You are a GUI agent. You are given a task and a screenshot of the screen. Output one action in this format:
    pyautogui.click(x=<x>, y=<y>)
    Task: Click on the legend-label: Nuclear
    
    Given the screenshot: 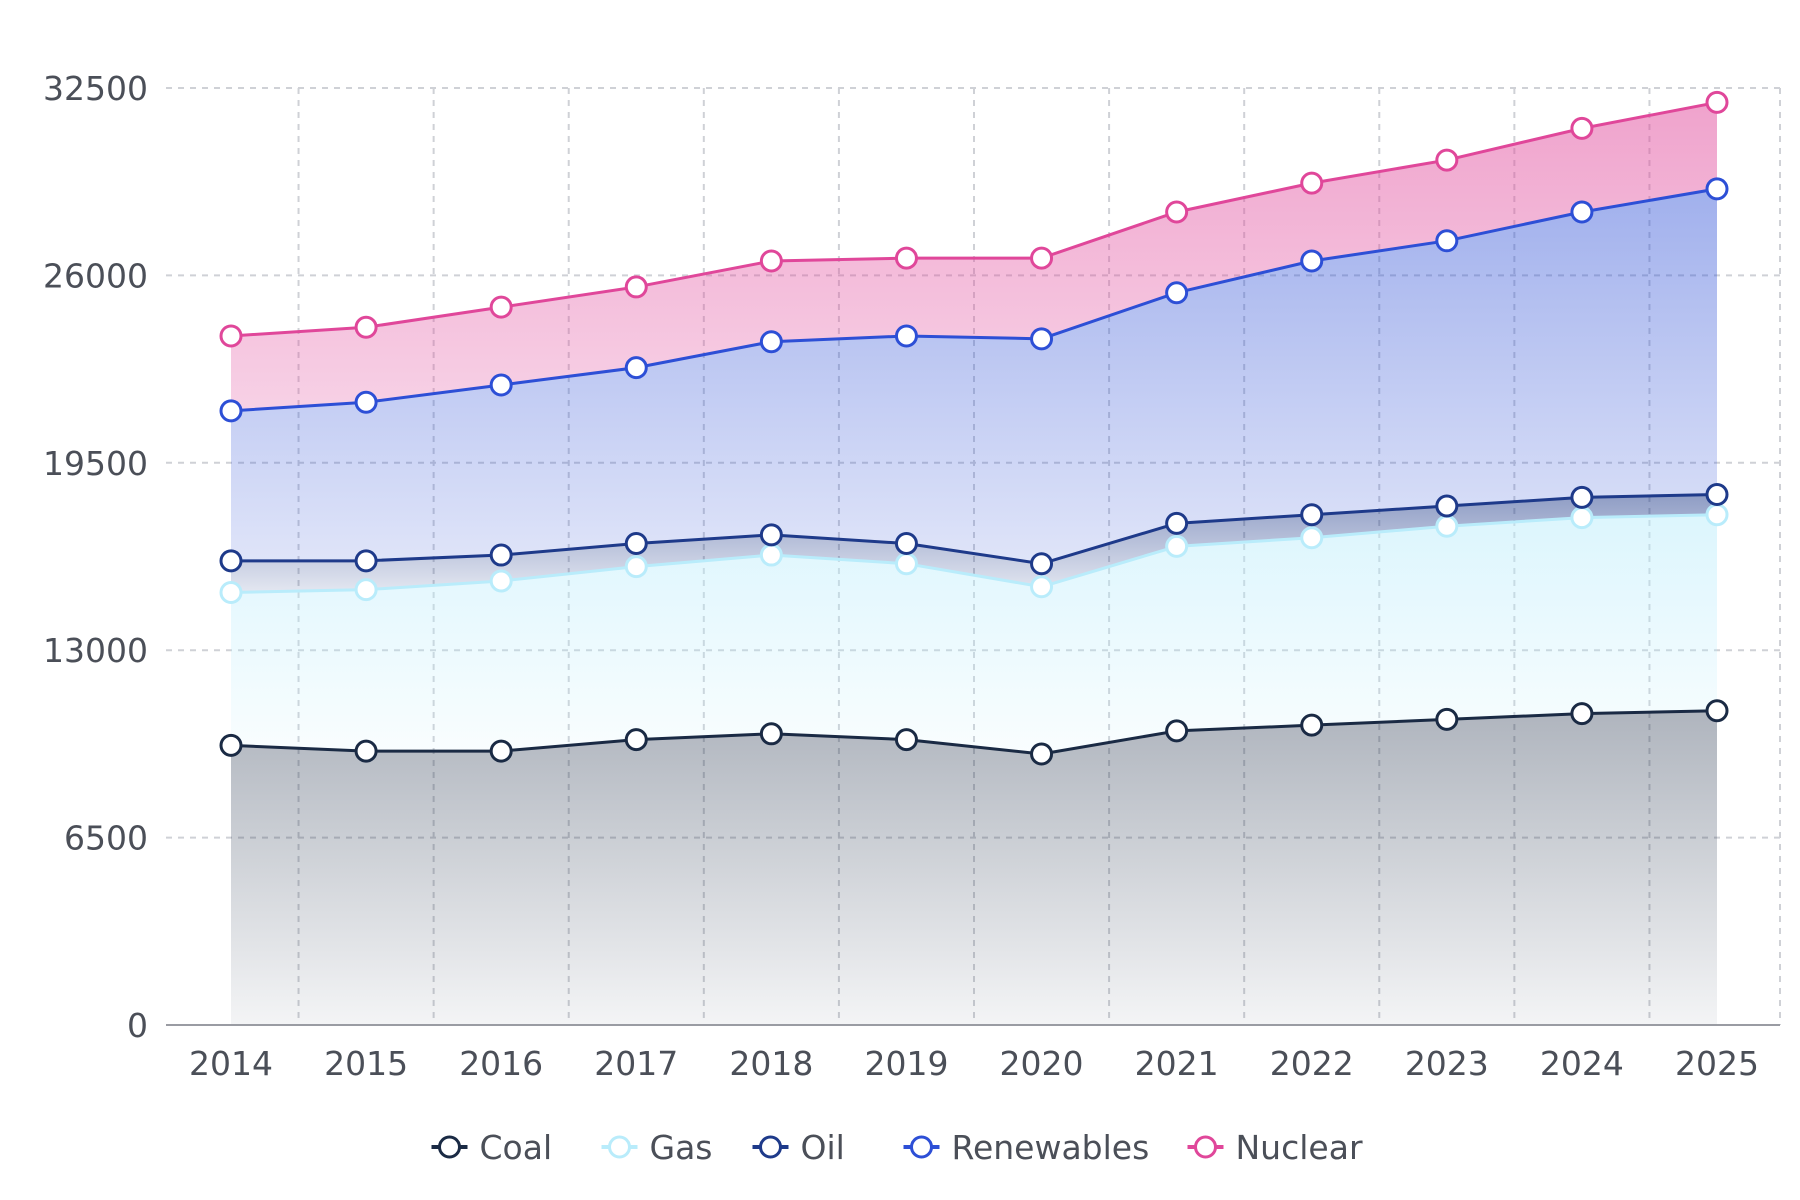 What is the action you would take?
    pyautogui.click(x=1299, y=1147)
    